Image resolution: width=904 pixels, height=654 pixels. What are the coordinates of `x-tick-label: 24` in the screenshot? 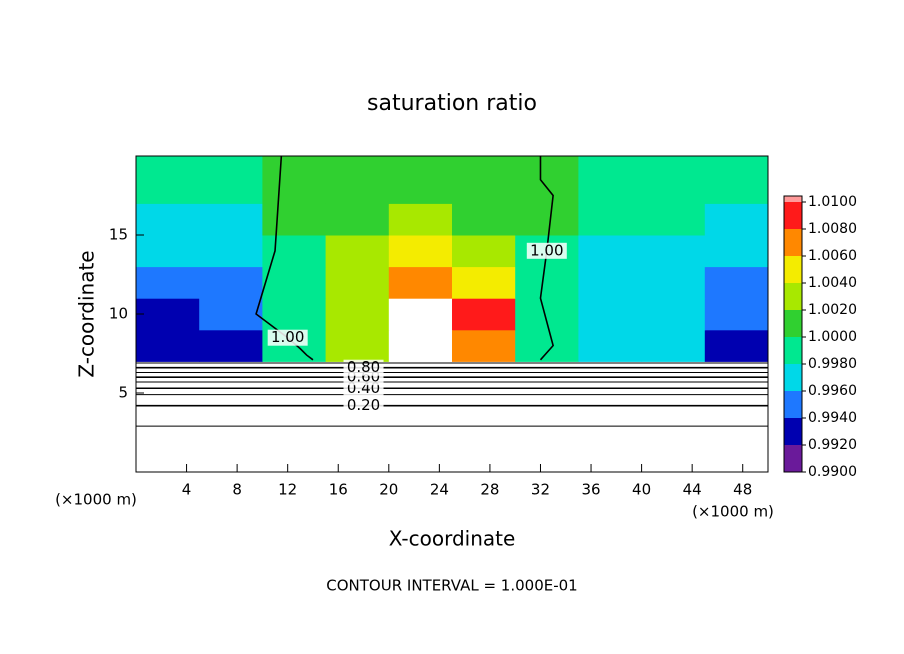 It's located at (439, 490).